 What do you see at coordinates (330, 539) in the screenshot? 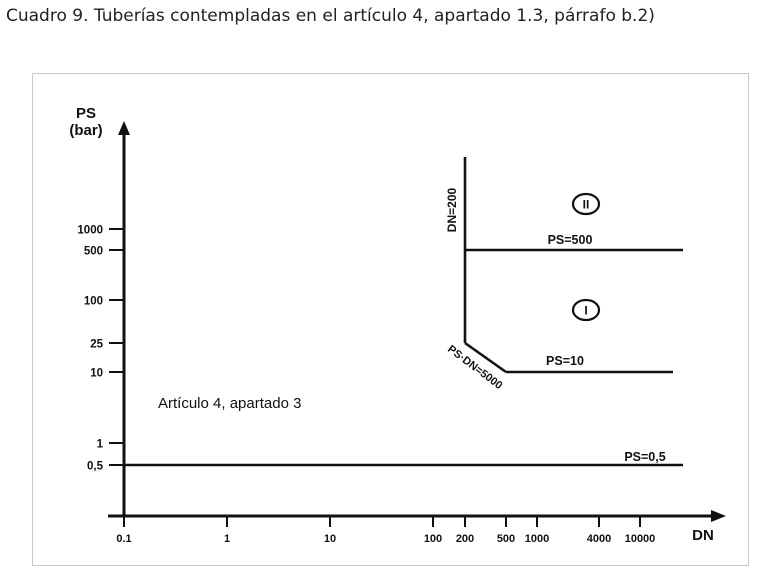
I see `x-tick-label: 10` at bounding box center [330, 539].